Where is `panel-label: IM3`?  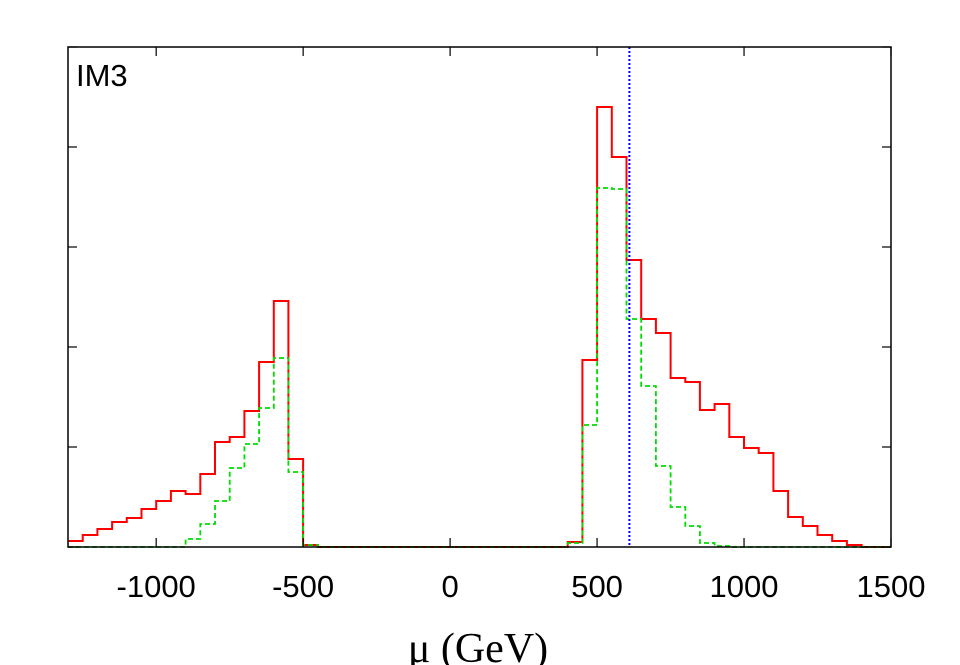 panel-label: IM3 is located at coordinates (102, 75).